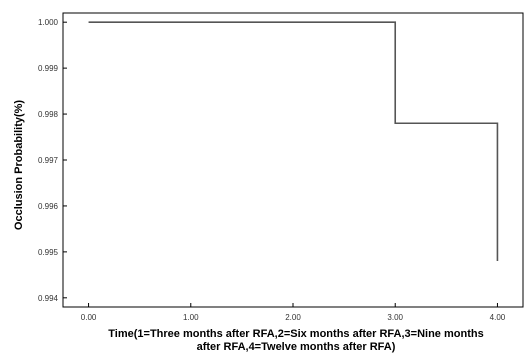 This screenshot has width=525, height=363. What do you see at coordinates (89, 317) in the screenshot?
I see `x-tick-label: 0.00` at bounding box center [89, 317].